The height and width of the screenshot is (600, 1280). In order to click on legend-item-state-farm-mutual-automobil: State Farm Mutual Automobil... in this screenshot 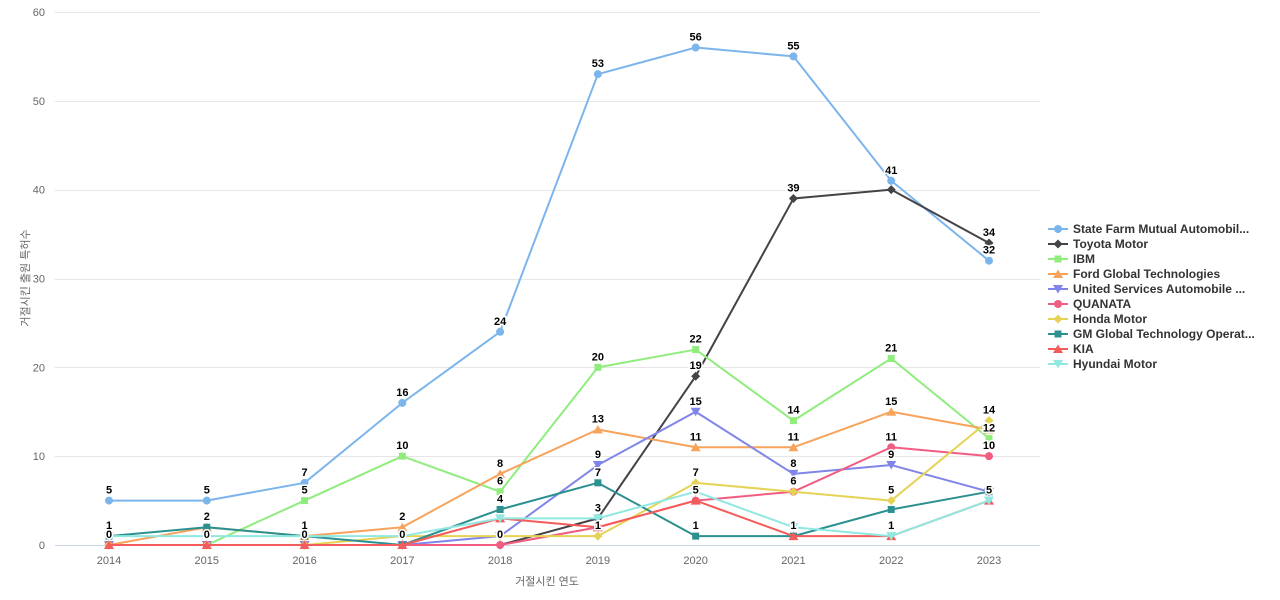, I will do `click(1151, 228)`.